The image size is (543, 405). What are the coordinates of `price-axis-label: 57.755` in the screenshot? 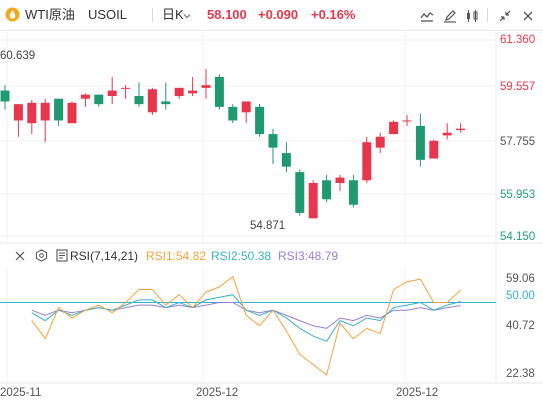 It's located at (518, 142).